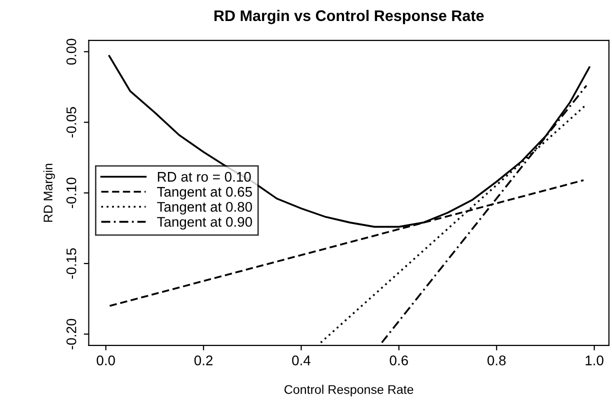  What do you see at coordinates (204, 223) in the screenshot?
I see `legend-label: Tangent at 0.90` at bounding box center [204, 223].